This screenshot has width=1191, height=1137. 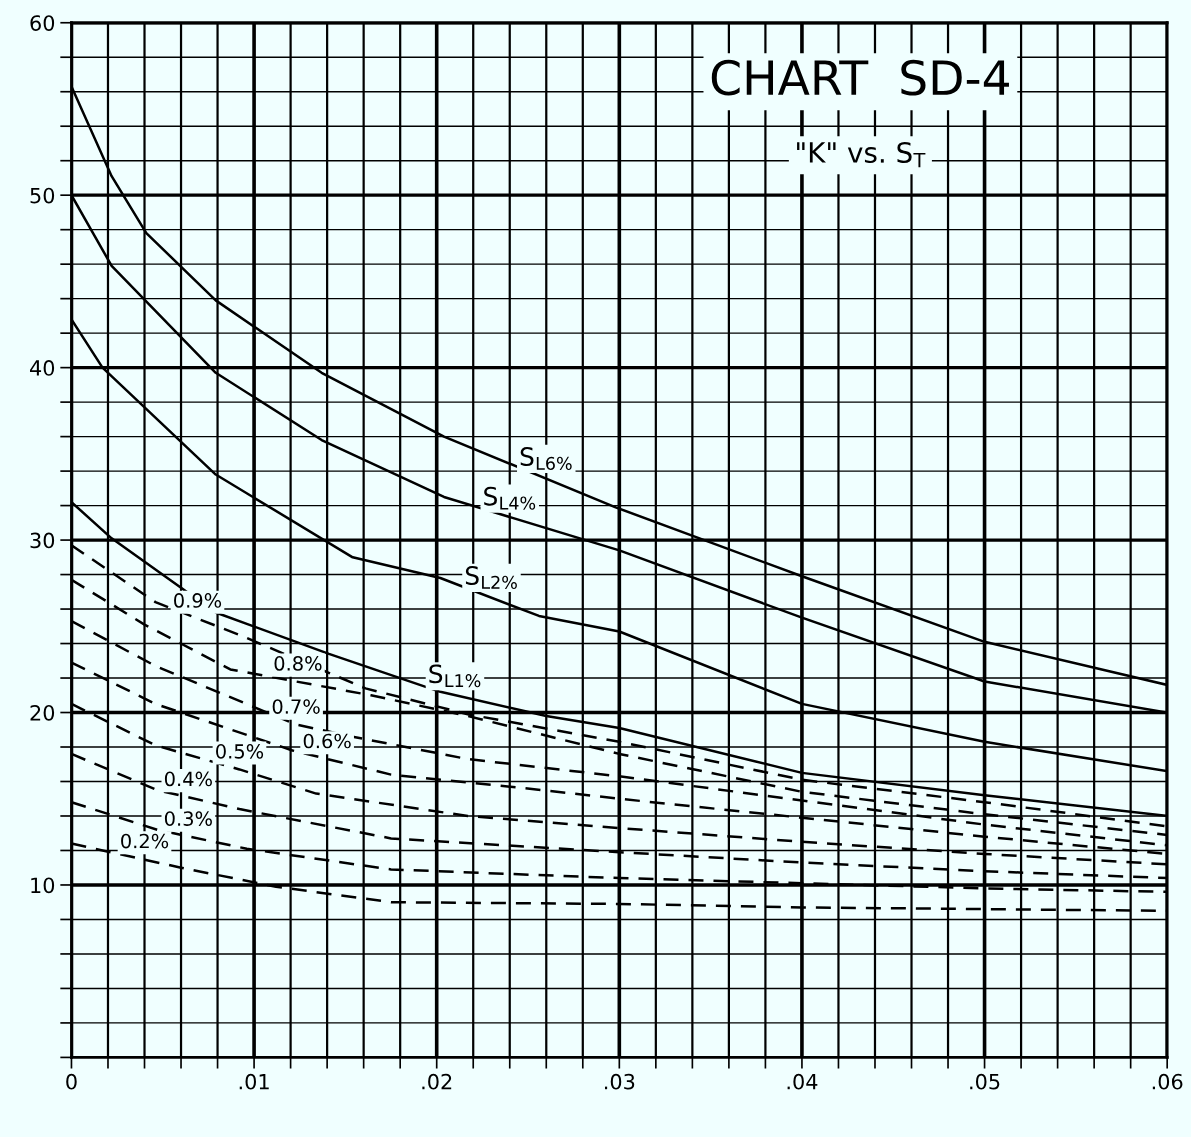 What do you see at coordinates (985, 1081) in the screenshot?
I see `x-tick-label: .05` at bounding box center [985, 1081].